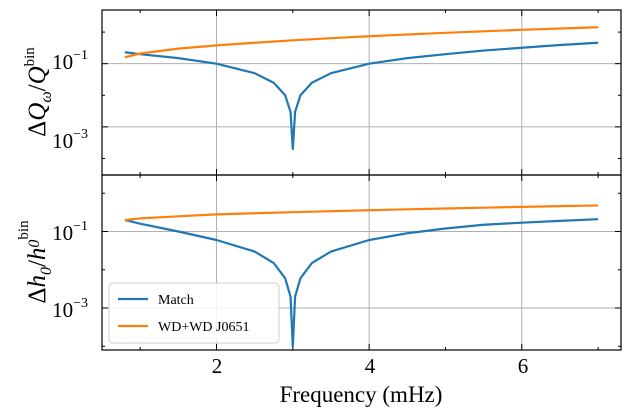 This screenshot has height=419, width=632. What do you see at coordinates (523, 366) in the screenshot?
I see `x-tick-label-6: 6` at bounding box center [523, 366].